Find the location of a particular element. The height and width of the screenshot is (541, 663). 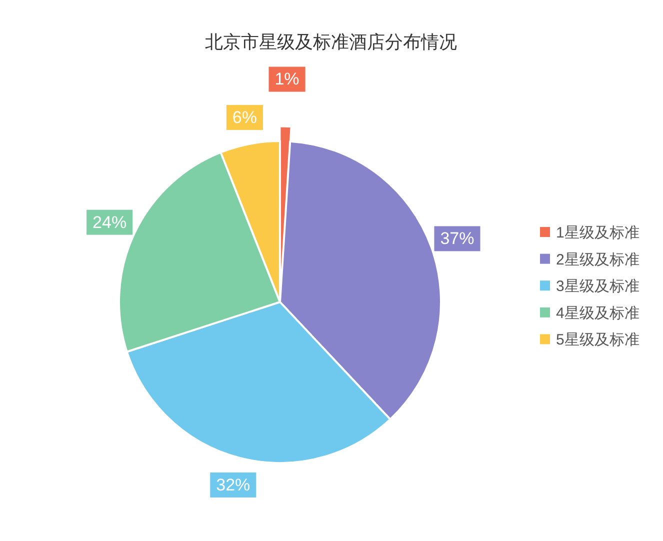

title: 北京市星级及标准酒店分布情况 is located at coordinates (331, 42).